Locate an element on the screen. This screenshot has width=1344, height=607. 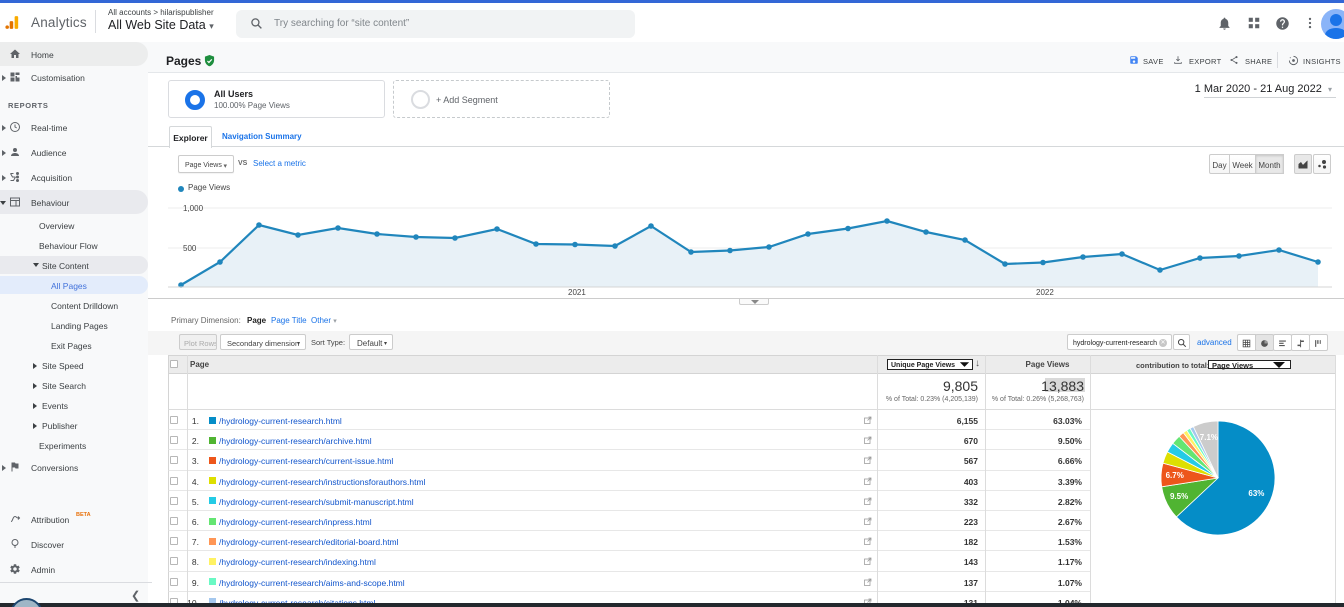
svg-text: 63% is located at coordinates (1256, 493).